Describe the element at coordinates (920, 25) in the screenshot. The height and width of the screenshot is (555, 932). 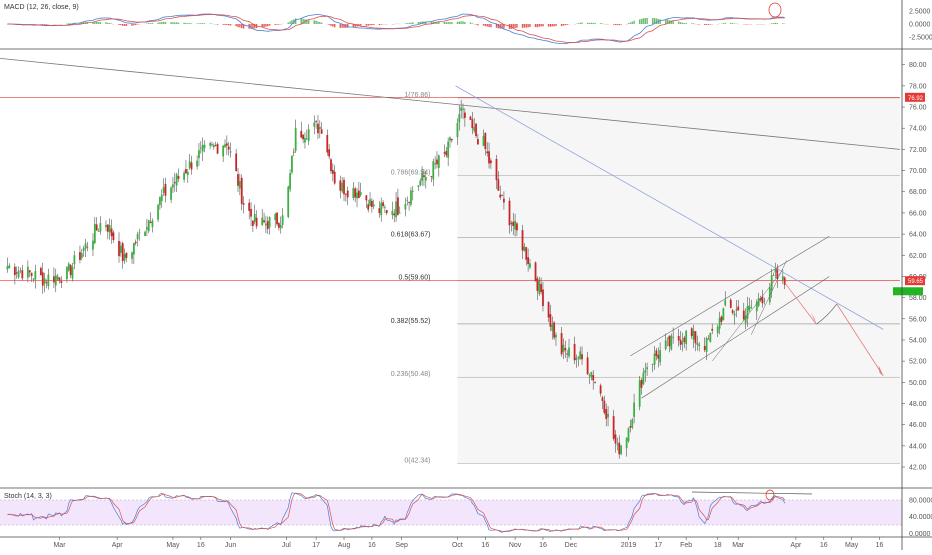
I see `macd-tick-label: 0.0000` at that location.